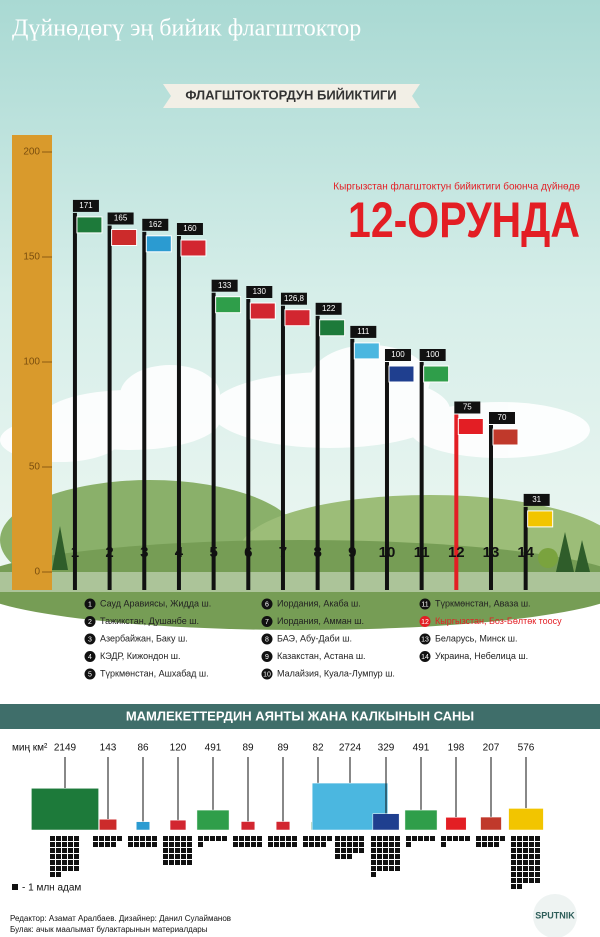 Image resolution: width=600 pixels, height=937 pixels. I want to click on chart-title: ФЛАГШТОКТОРДУН БИЙИКТИГИ, so click(290, 94).